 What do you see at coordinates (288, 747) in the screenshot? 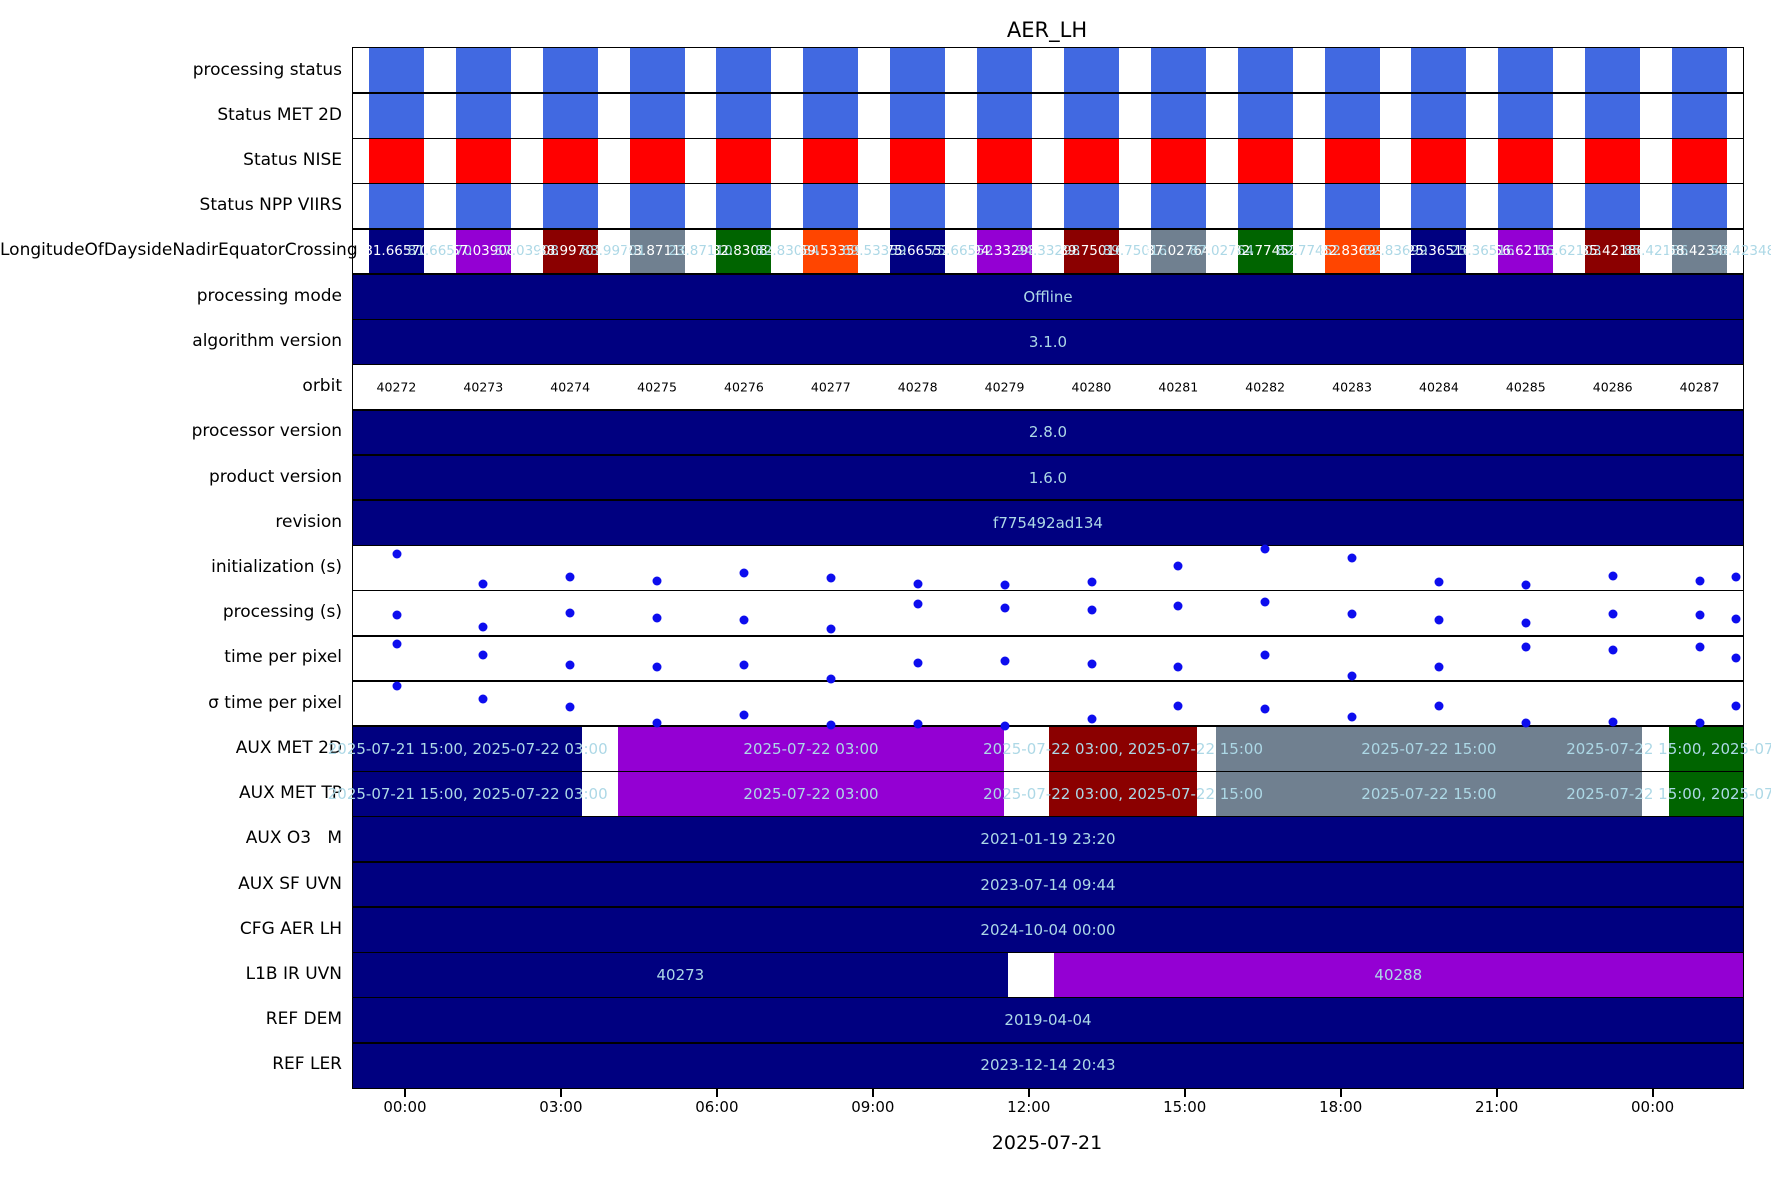
I see `row-label: AUX MET 2D` at bounding box center [288, 747].